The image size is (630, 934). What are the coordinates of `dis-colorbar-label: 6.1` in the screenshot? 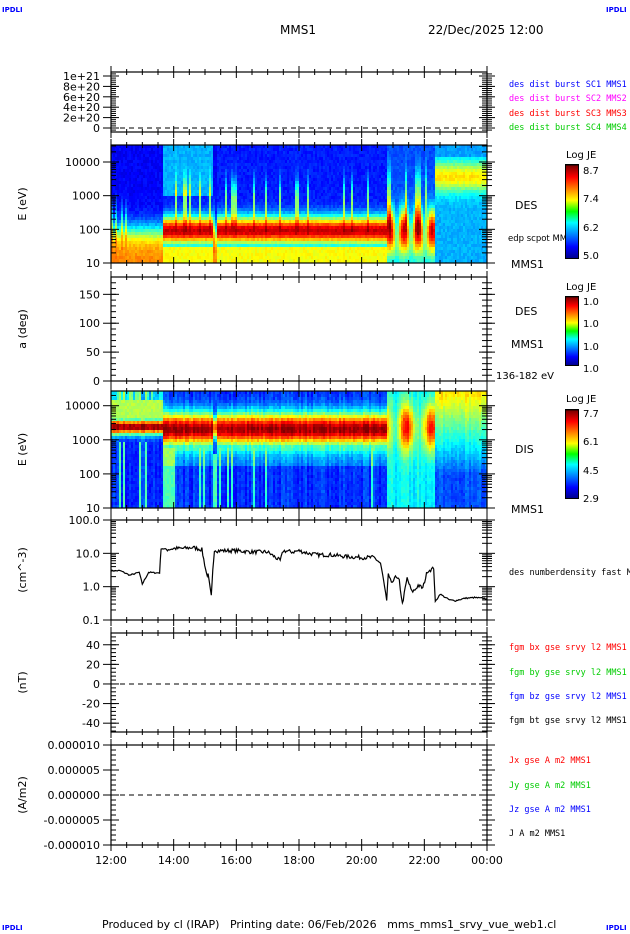 It's located at (591, 442).